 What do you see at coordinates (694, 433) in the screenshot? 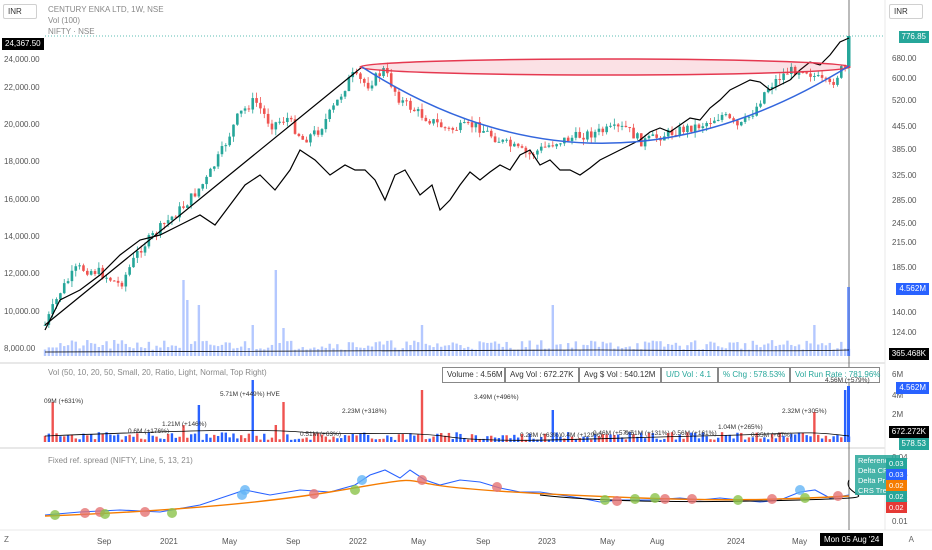
I see `volume-annotation: 0.56M (+161%)` at bounding box center [694, 433].